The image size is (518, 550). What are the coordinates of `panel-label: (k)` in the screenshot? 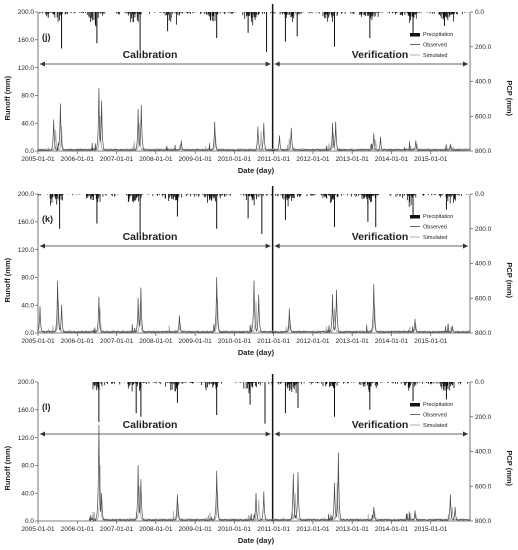 It's located at (47, 219).